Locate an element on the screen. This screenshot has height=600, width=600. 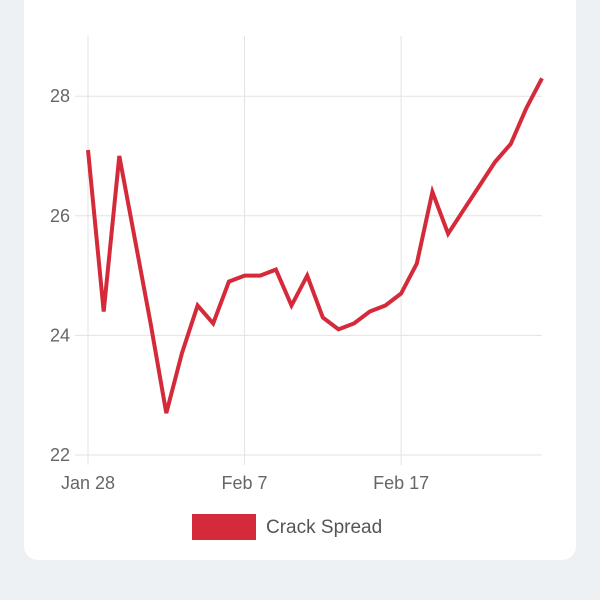
legend: Crack Spread is located at coordinates (287, 527).